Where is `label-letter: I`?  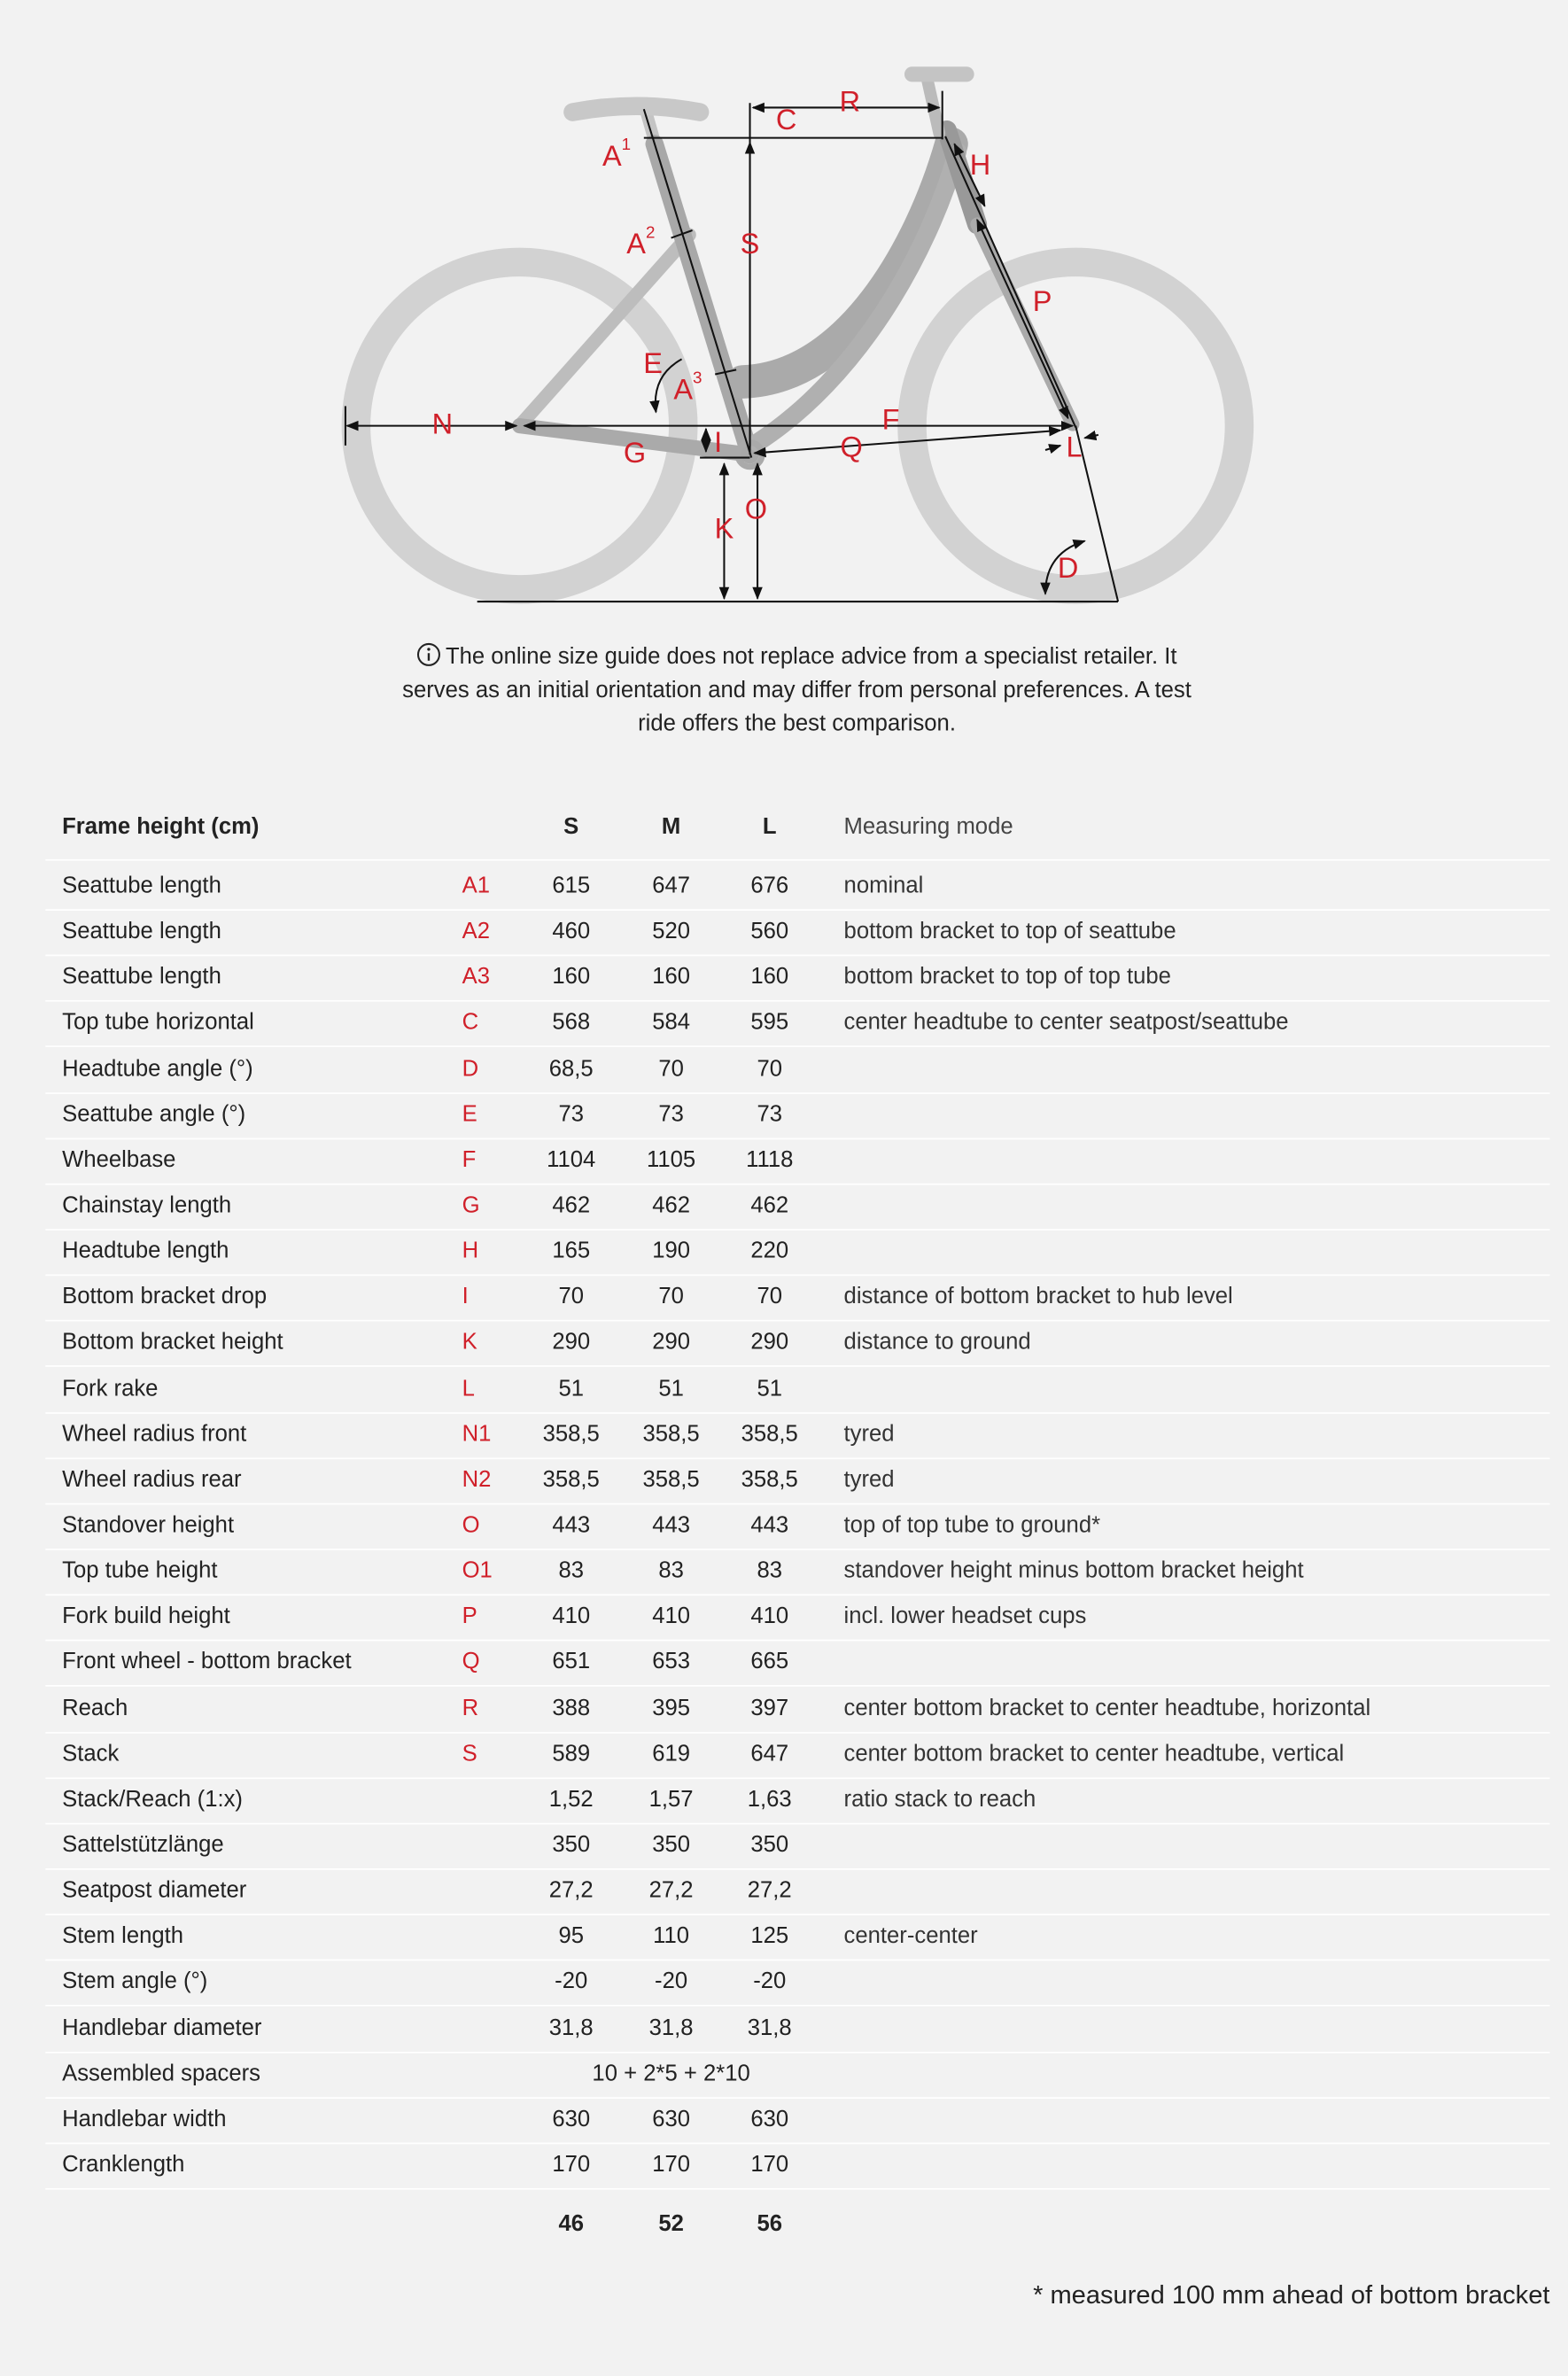
label-letter: I is located at coordinates (718, 442).